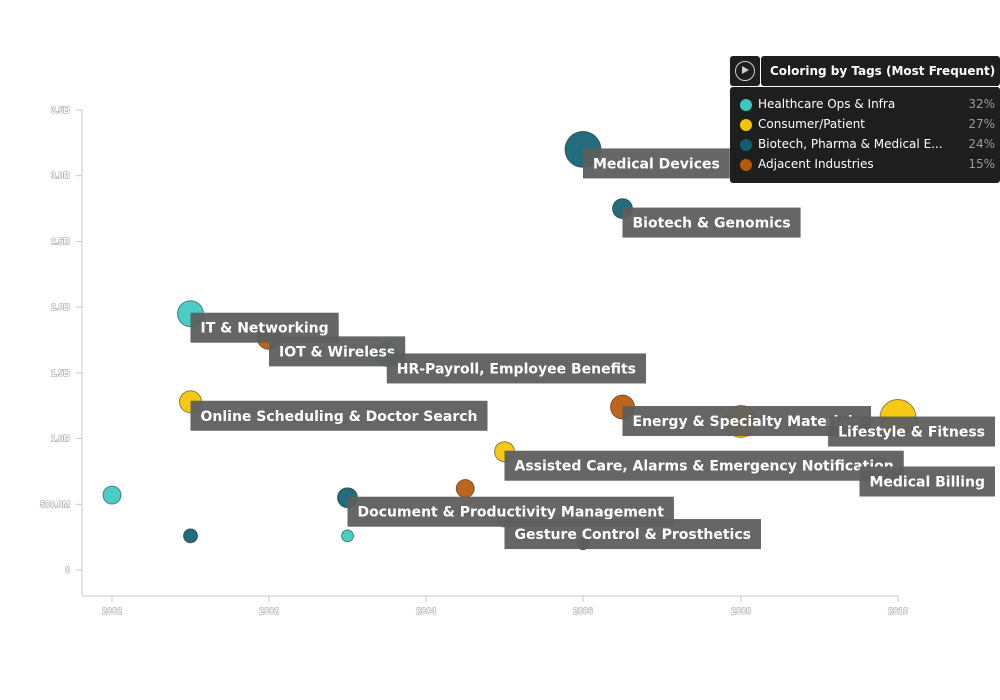  Describe the element at coordinates (511, 513) in the screenshot. I see `callout-label: Document & Productivity Management` at that location.